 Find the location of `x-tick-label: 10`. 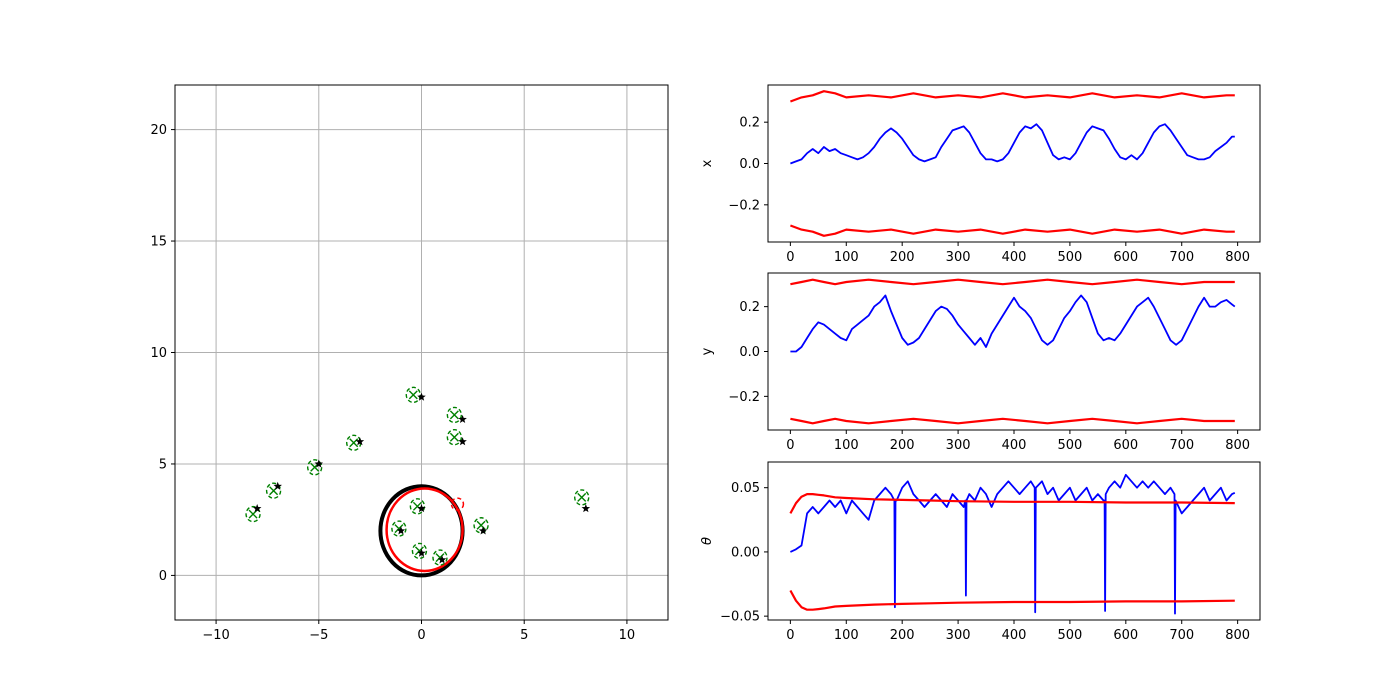

x-tick-label: 10 is located at coordinates (627, 635).